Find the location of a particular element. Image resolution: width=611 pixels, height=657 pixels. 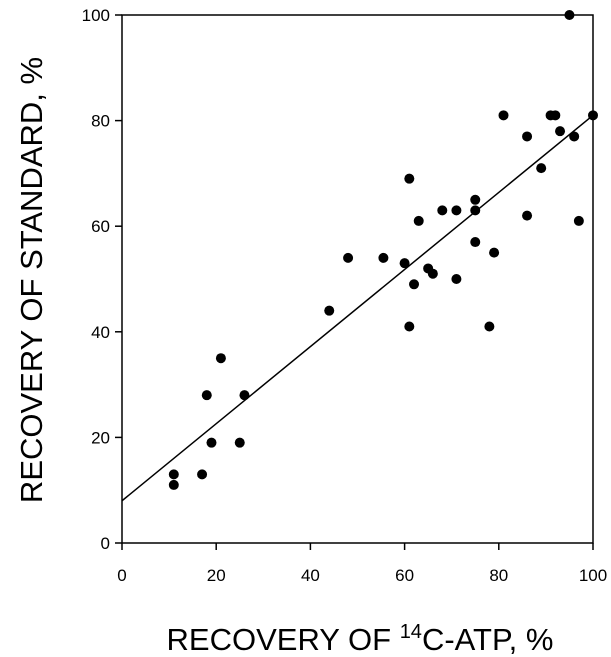

y-axis: 0 20 40 60 80 100 is located at coordinates (102, 279).